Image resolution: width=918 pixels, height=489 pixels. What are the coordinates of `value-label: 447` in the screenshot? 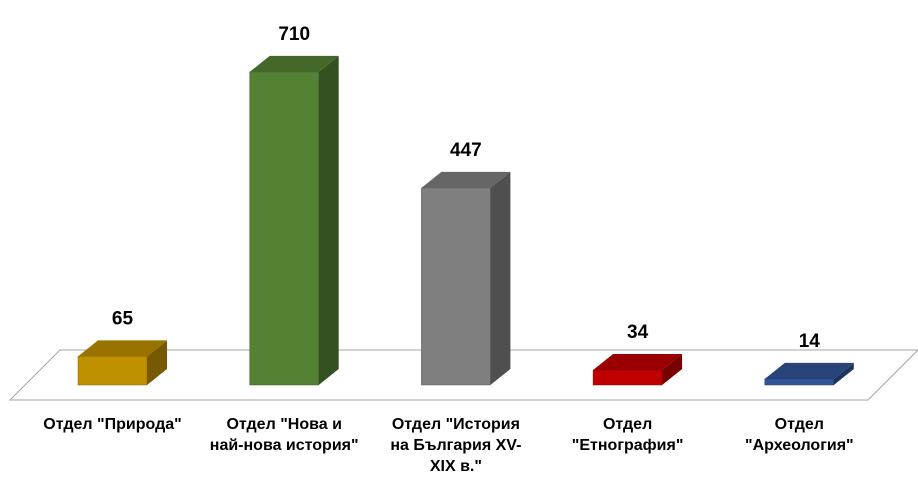 It's located at (466, 150).